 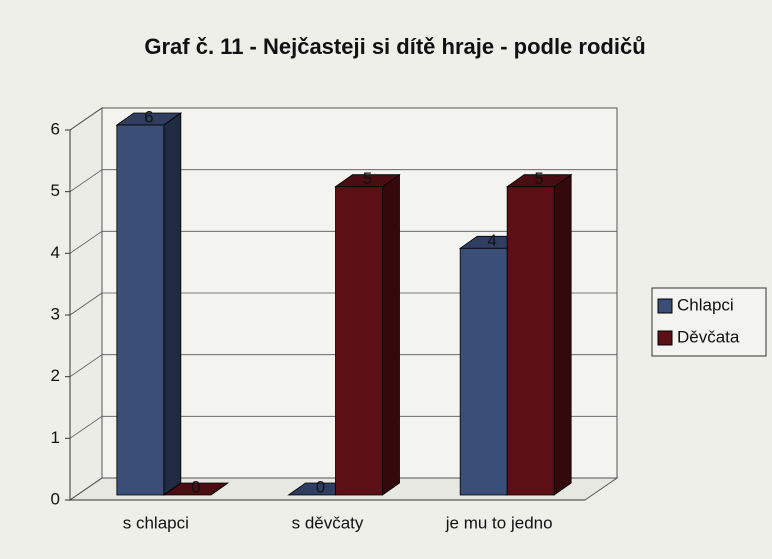 What do you see at coordinates (708, 336) in the screenshot?
I see `legend-label: Děvčata` at bounding box center [708, 336].